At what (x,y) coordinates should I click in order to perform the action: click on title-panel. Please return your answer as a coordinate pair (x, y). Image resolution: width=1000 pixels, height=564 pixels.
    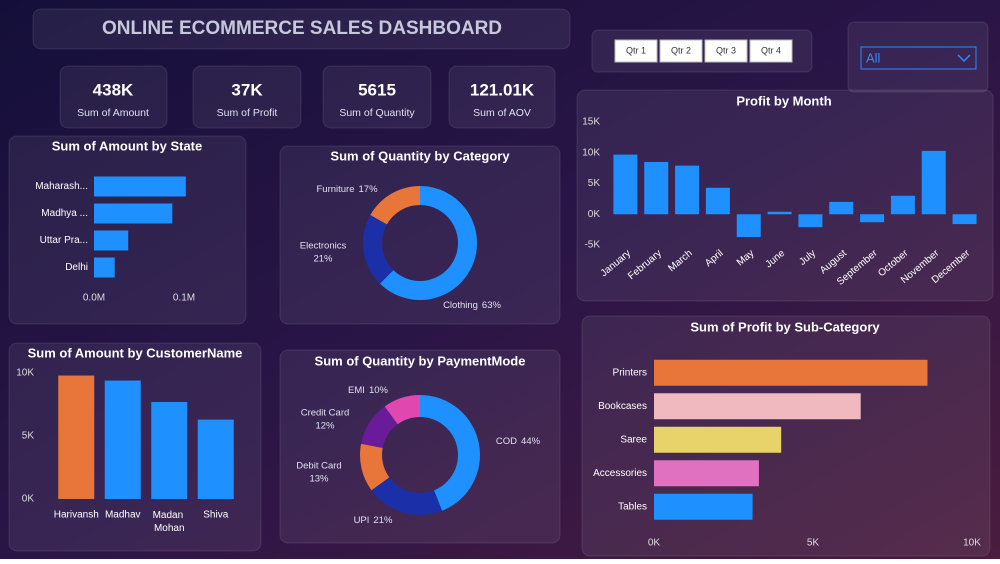
    Looking at the image, I should click on (301, 29).